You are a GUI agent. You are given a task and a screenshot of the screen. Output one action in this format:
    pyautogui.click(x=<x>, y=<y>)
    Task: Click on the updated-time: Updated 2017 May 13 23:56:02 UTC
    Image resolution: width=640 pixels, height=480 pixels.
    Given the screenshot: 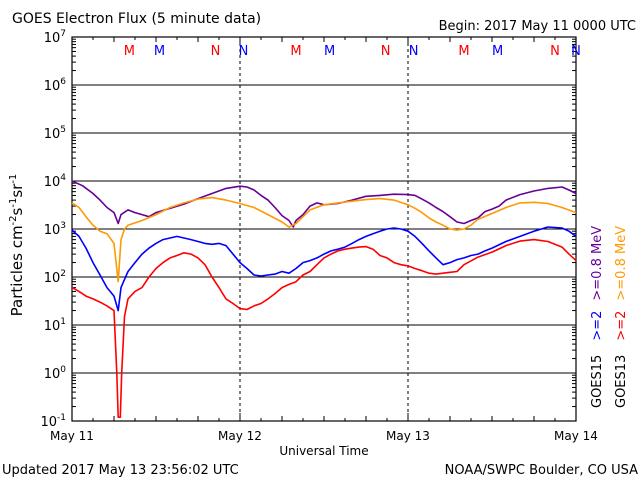 What is the action you would take?
    pyautogui.click(x=120, y=470)
    